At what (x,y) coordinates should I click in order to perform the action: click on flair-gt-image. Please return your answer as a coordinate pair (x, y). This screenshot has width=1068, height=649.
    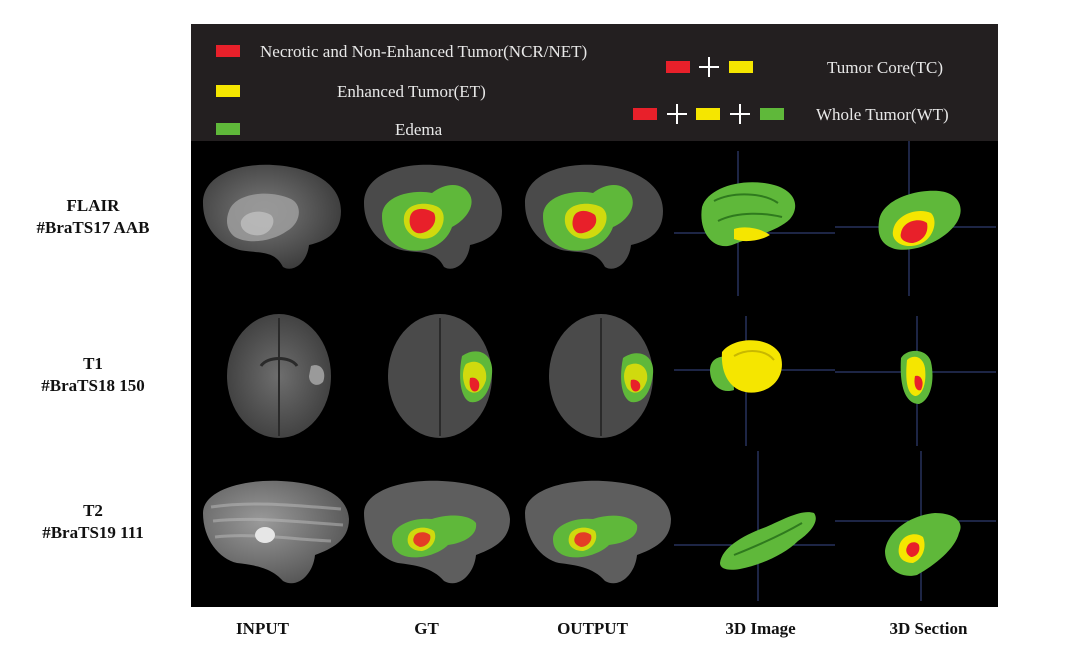
    Looking at the image, I should click on (432, 218).